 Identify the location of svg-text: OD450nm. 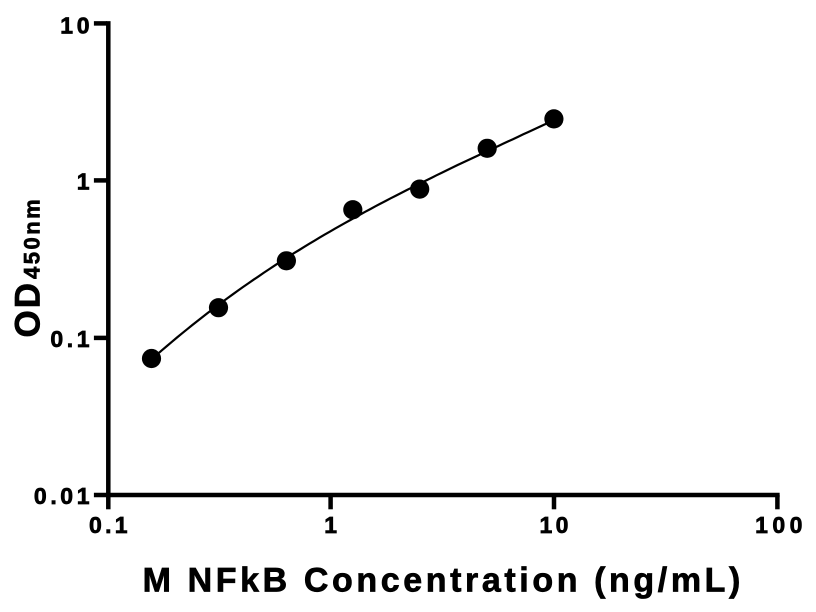
(28, 267).